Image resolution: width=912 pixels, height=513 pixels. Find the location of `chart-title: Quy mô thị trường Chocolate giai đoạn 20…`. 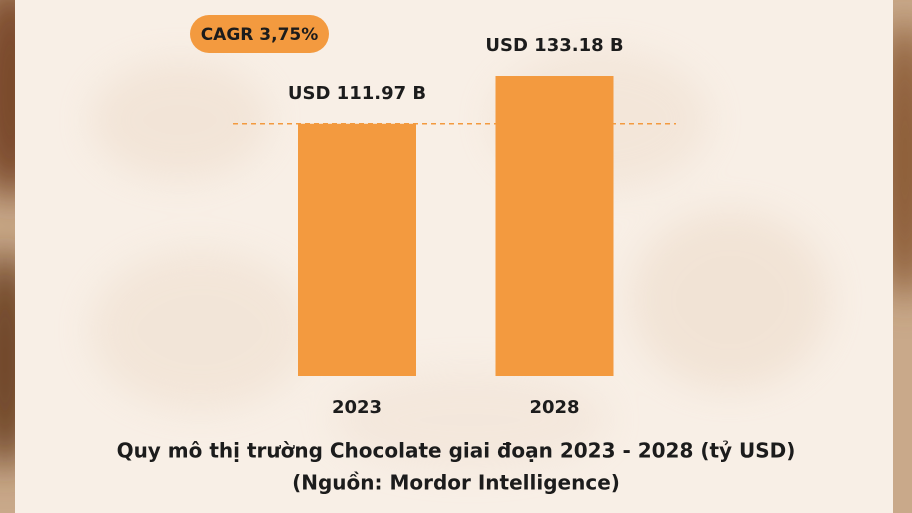

chart-title: Quy mô thị trường Chocolate giai đoạn 20… is located at coordinates (456, 451).